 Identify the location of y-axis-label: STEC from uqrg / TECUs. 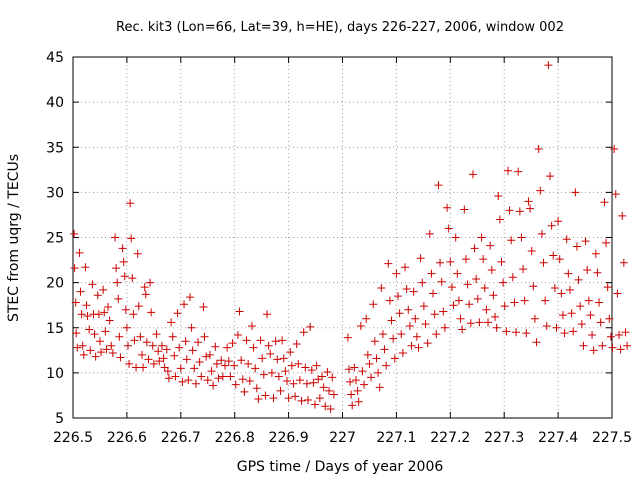
(14, 238).